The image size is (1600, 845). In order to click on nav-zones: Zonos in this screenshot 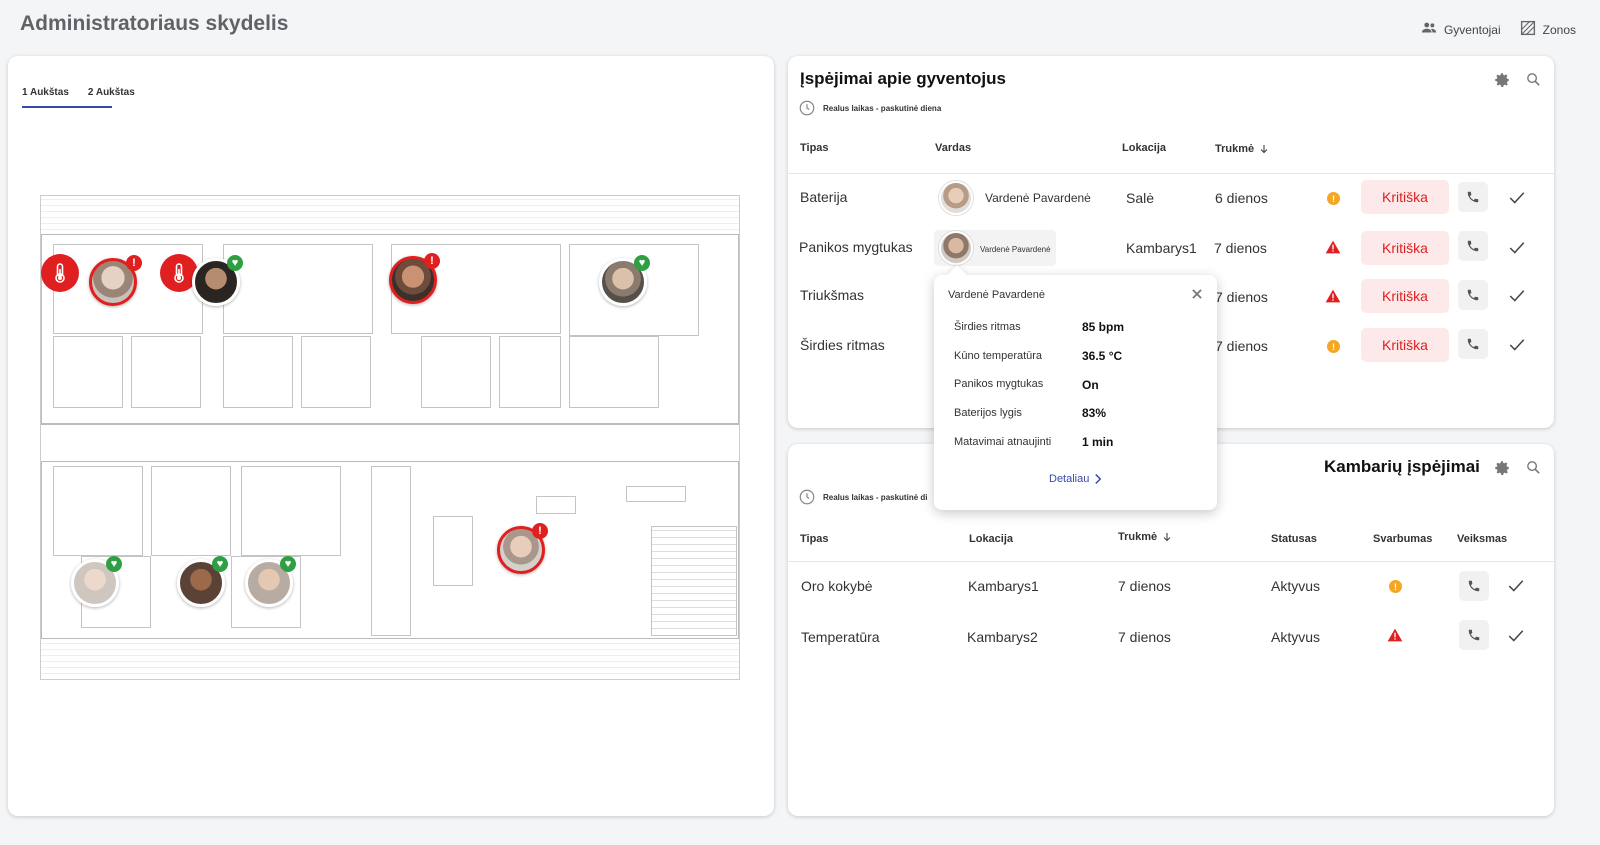, I will do `click(1547, 29)`.